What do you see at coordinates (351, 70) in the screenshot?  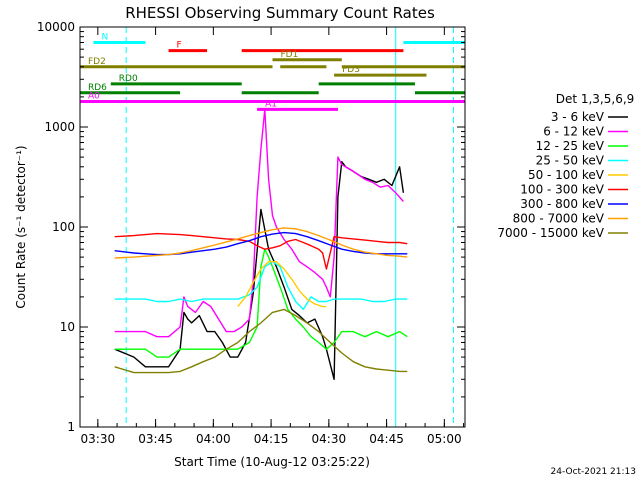 I see `flag-fd3-label: FD3` at bounding box center [351, 70].